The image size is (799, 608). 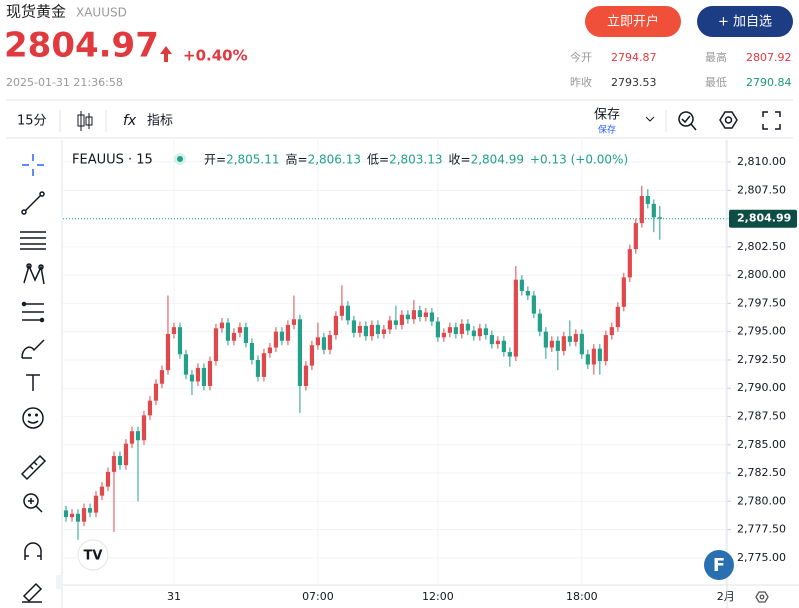 What do you see at coordinates (607, 130) in the screenshot?
I see `save-status: 保存` at bounding box center [607, 130].